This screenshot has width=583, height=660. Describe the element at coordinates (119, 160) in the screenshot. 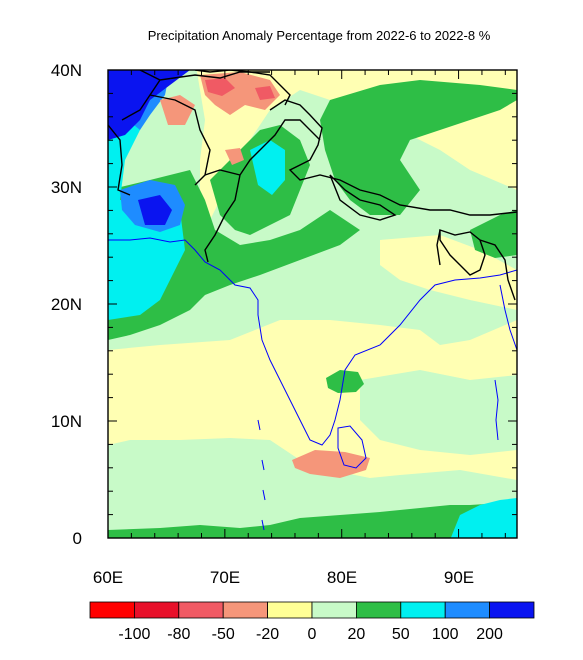

I see `border-iran-pakistan` at that location.